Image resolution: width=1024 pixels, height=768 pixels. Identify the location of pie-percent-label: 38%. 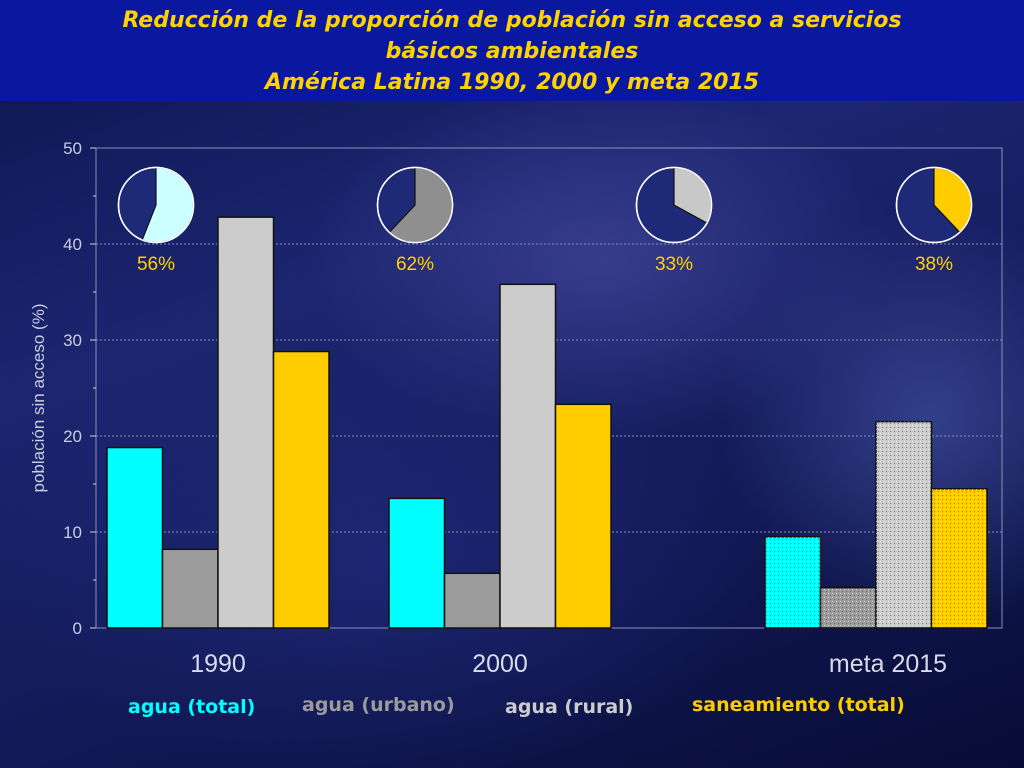
(934, 264).